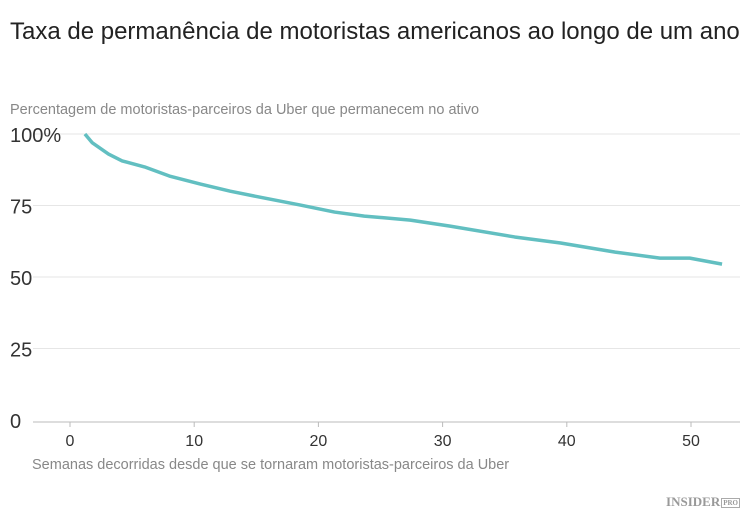  Describe the element at coordinates (567, 441) in the screenshot. I see `x-tick-label: 40` at that location.